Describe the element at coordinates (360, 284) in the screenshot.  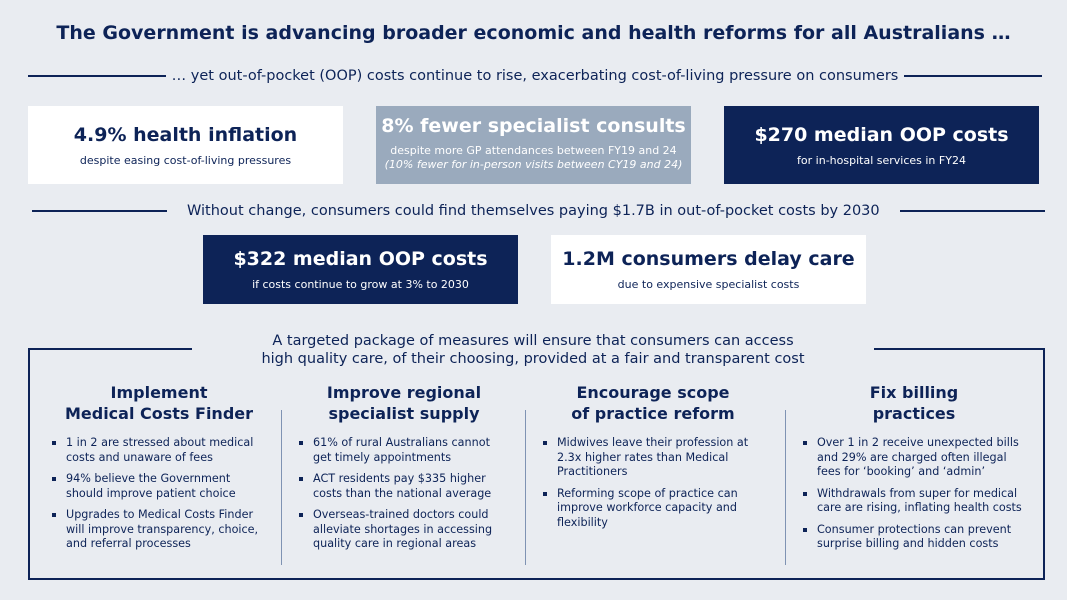
I see `stat-caption: if costs continue to grow at 3% to 2030` at that location.